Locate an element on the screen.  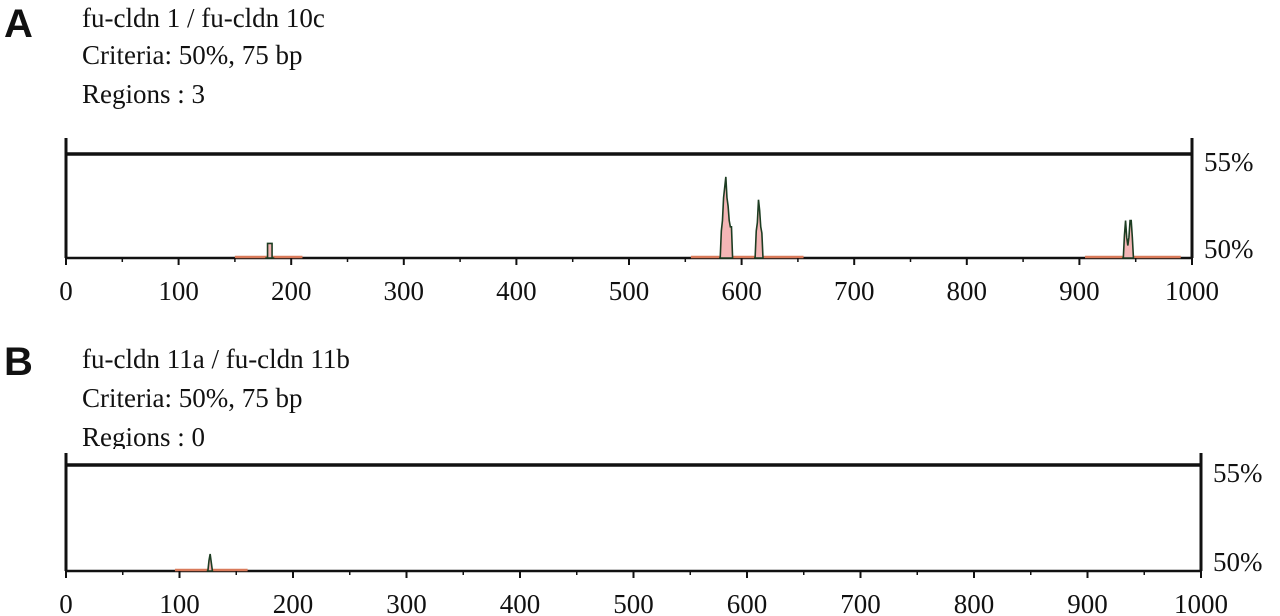
panel-b-criteria: Criteria: 50%, 75 bp is located at coordinates (192, 398).